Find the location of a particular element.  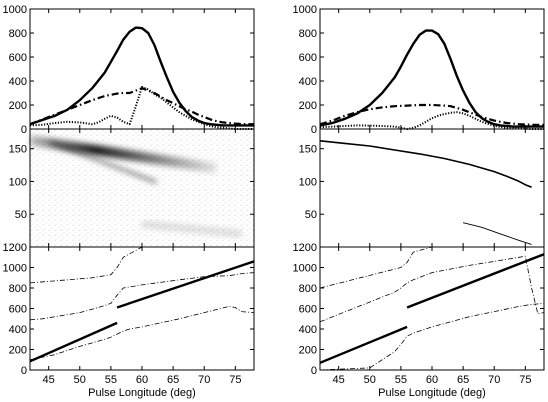

left-top-plot is located at coordinates (141, 78).